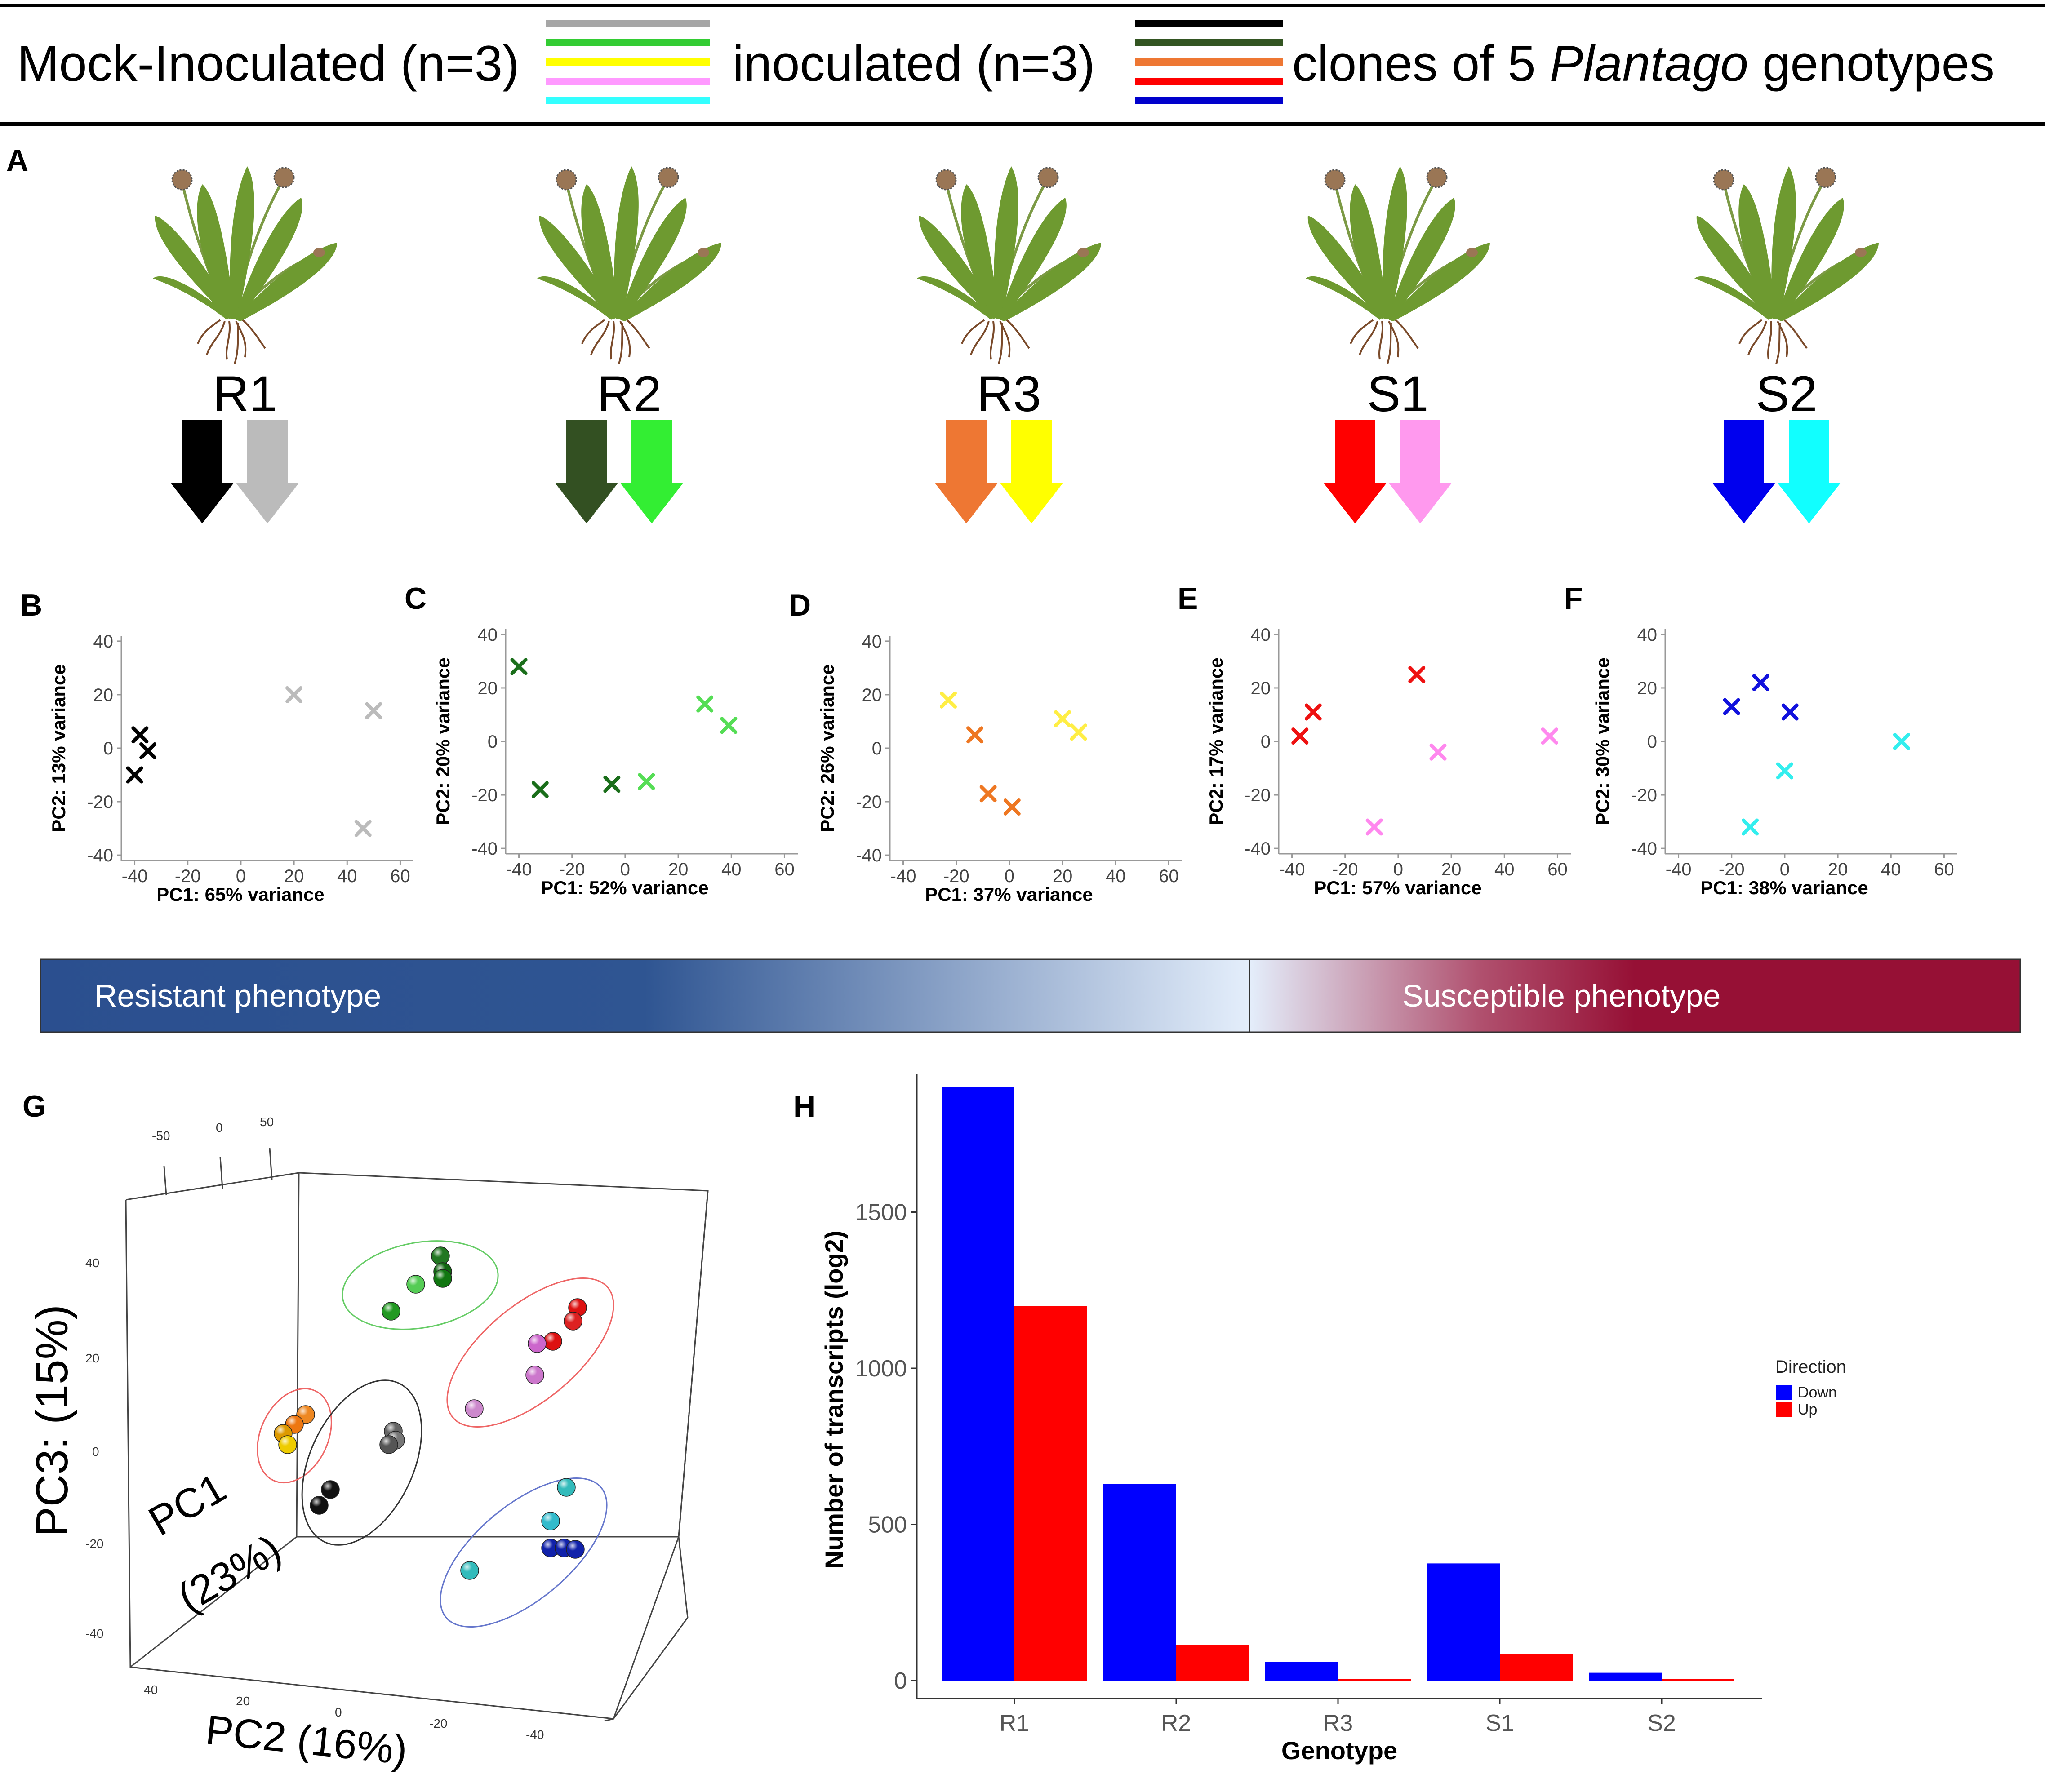 This screenshot has height=1792, width=2045. What do you see at coordinates (535, 1735) in the screenshot?
I see `svg-text: -40` at bounding box center [535, 1735].